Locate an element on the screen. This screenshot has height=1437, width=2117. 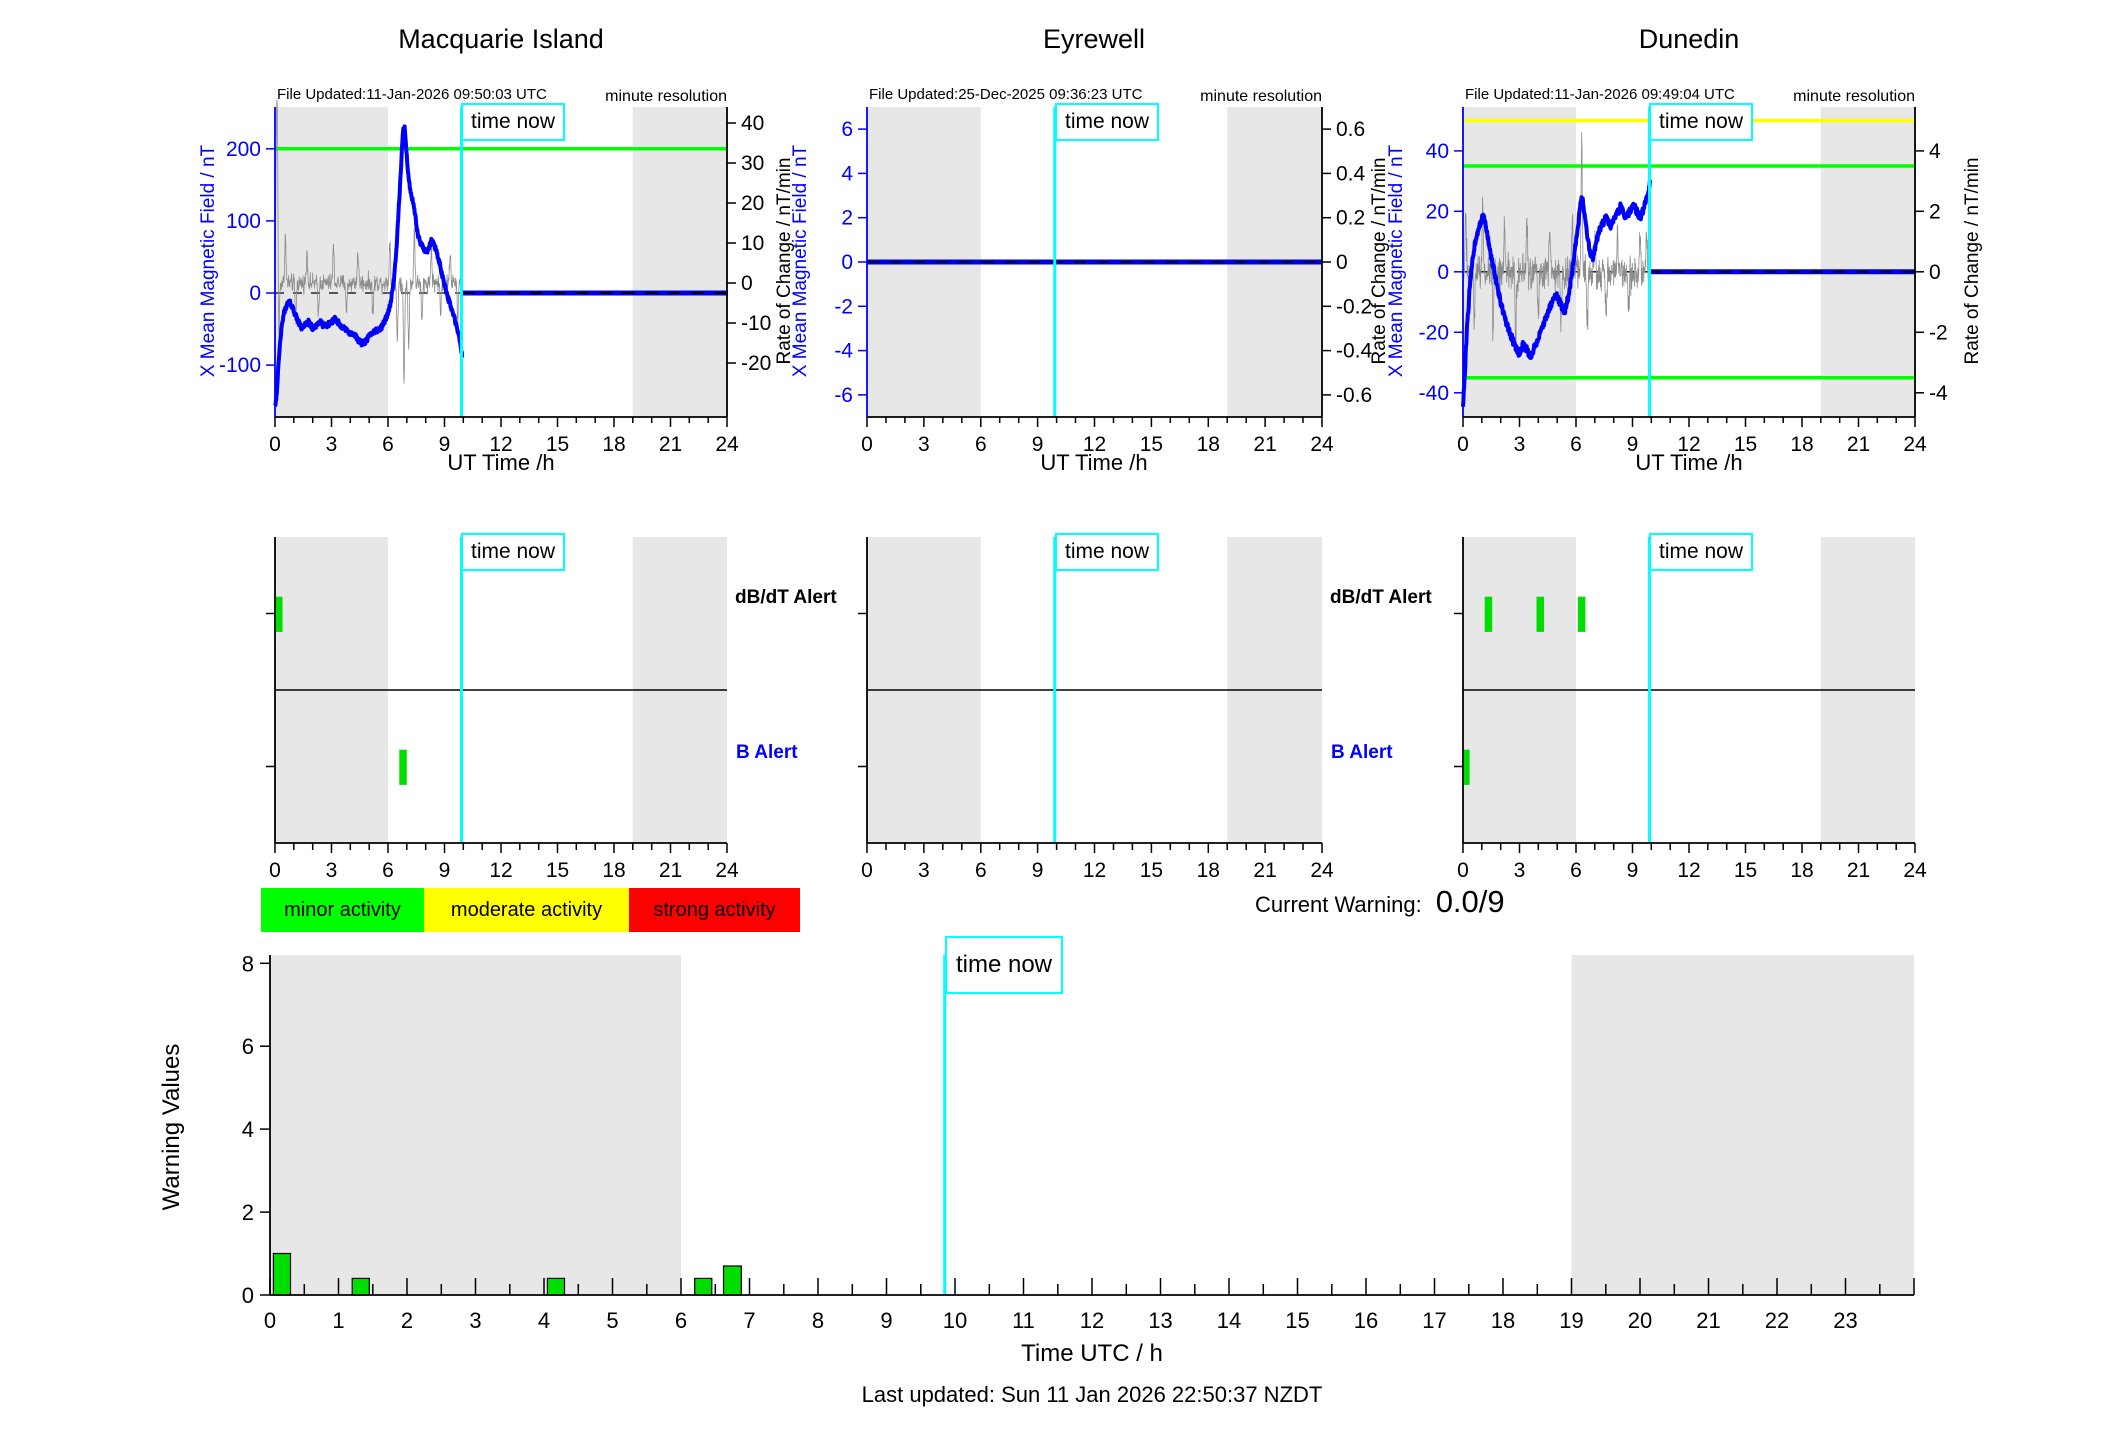
station-2-alert-chart: 0 3 6 9 12 15 18 21 24 is located at coordinates (1690, 709).